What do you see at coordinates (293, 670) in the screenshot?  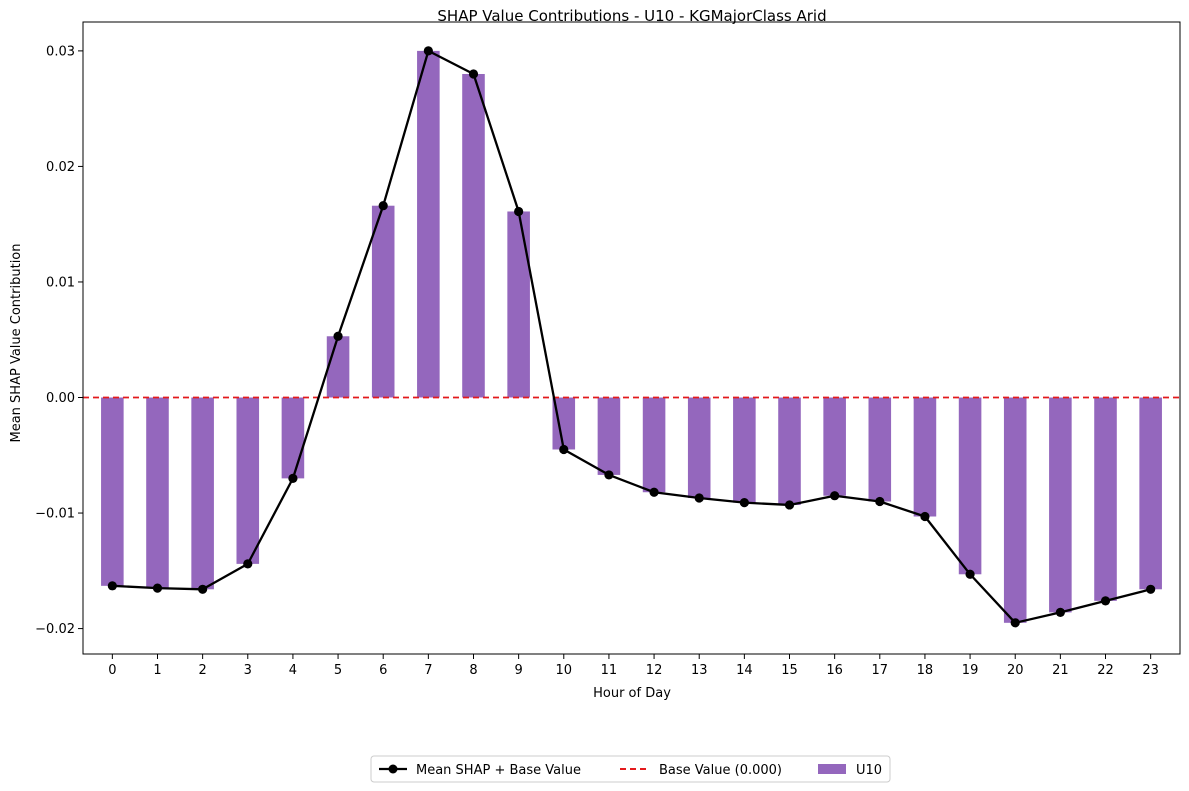 I see `x-tick-label: 4` at bounding box center [293, 670].